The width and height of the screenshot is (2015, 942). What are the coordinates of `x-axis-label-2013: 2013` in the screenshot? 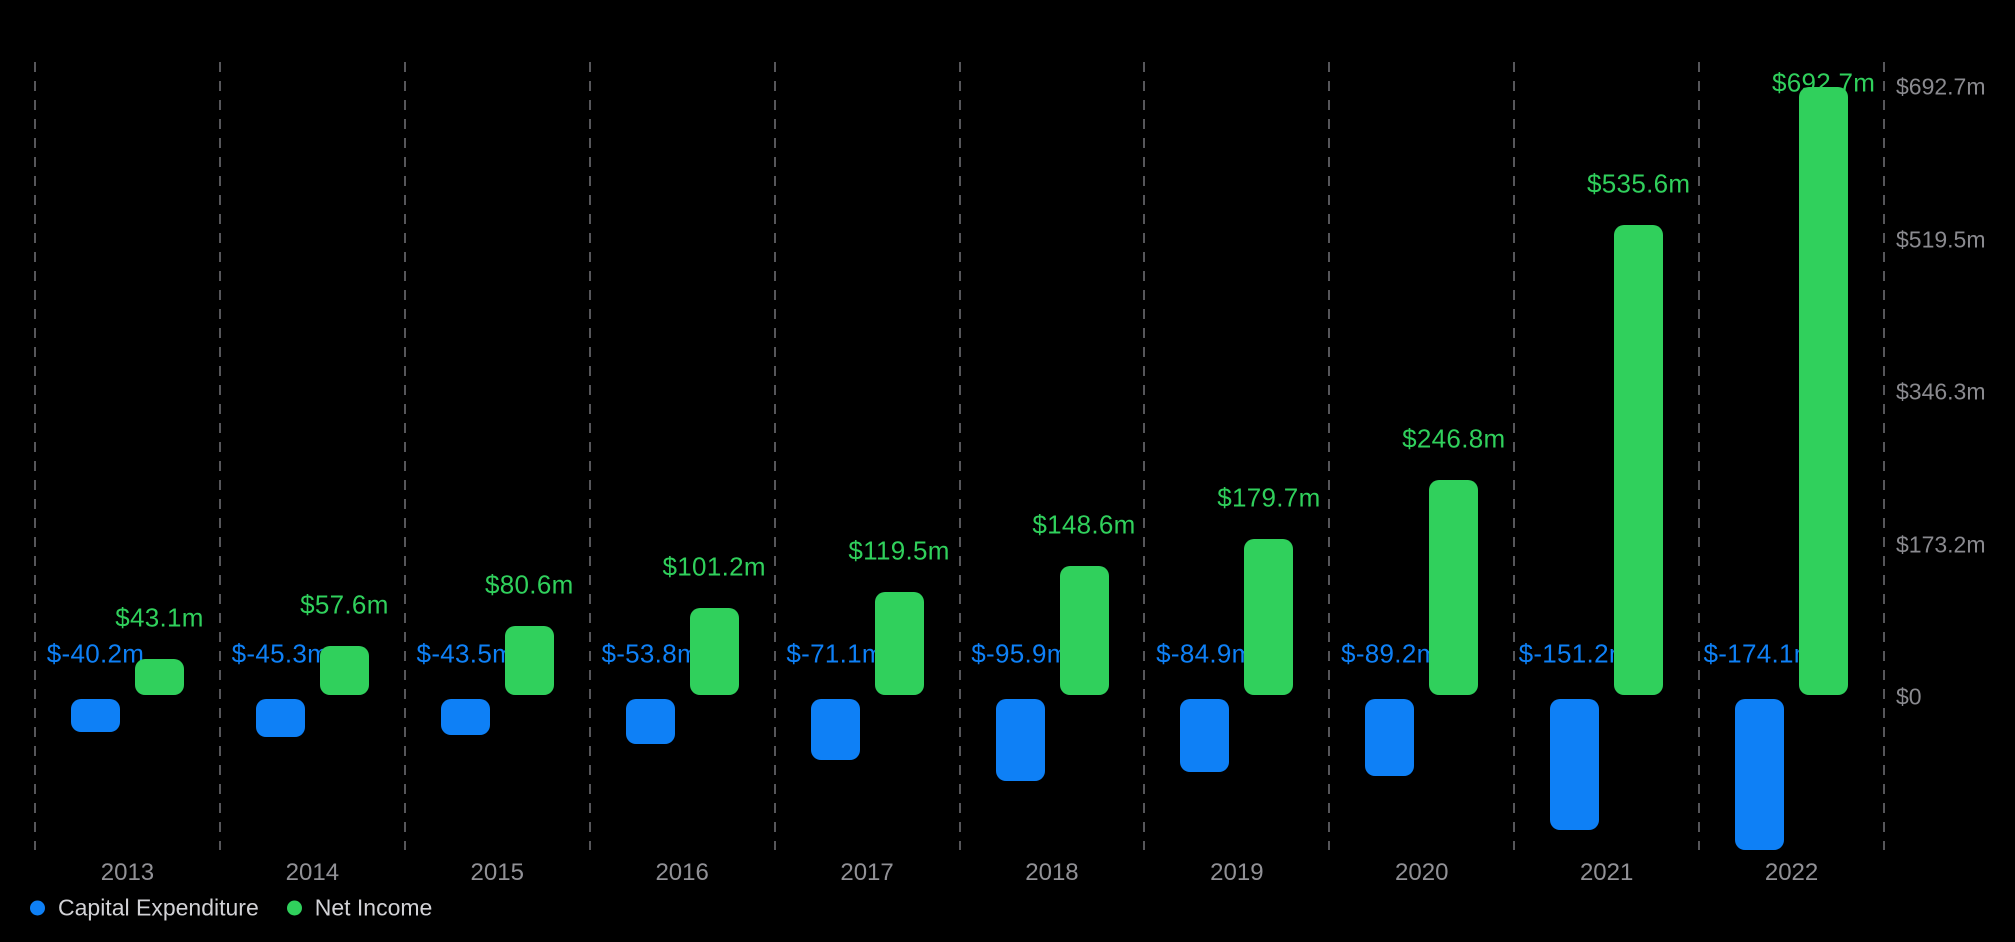 It's located at (127, 872).